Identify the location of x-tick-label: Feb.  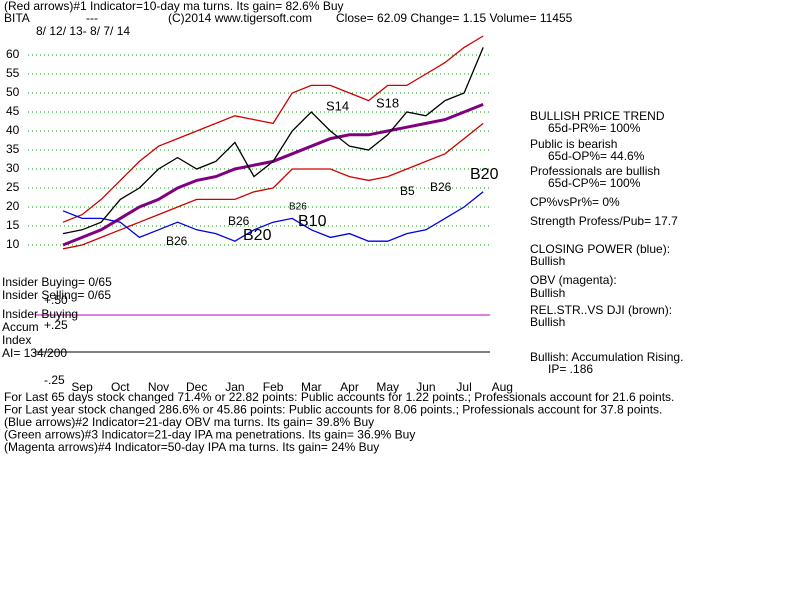
(273, 387).